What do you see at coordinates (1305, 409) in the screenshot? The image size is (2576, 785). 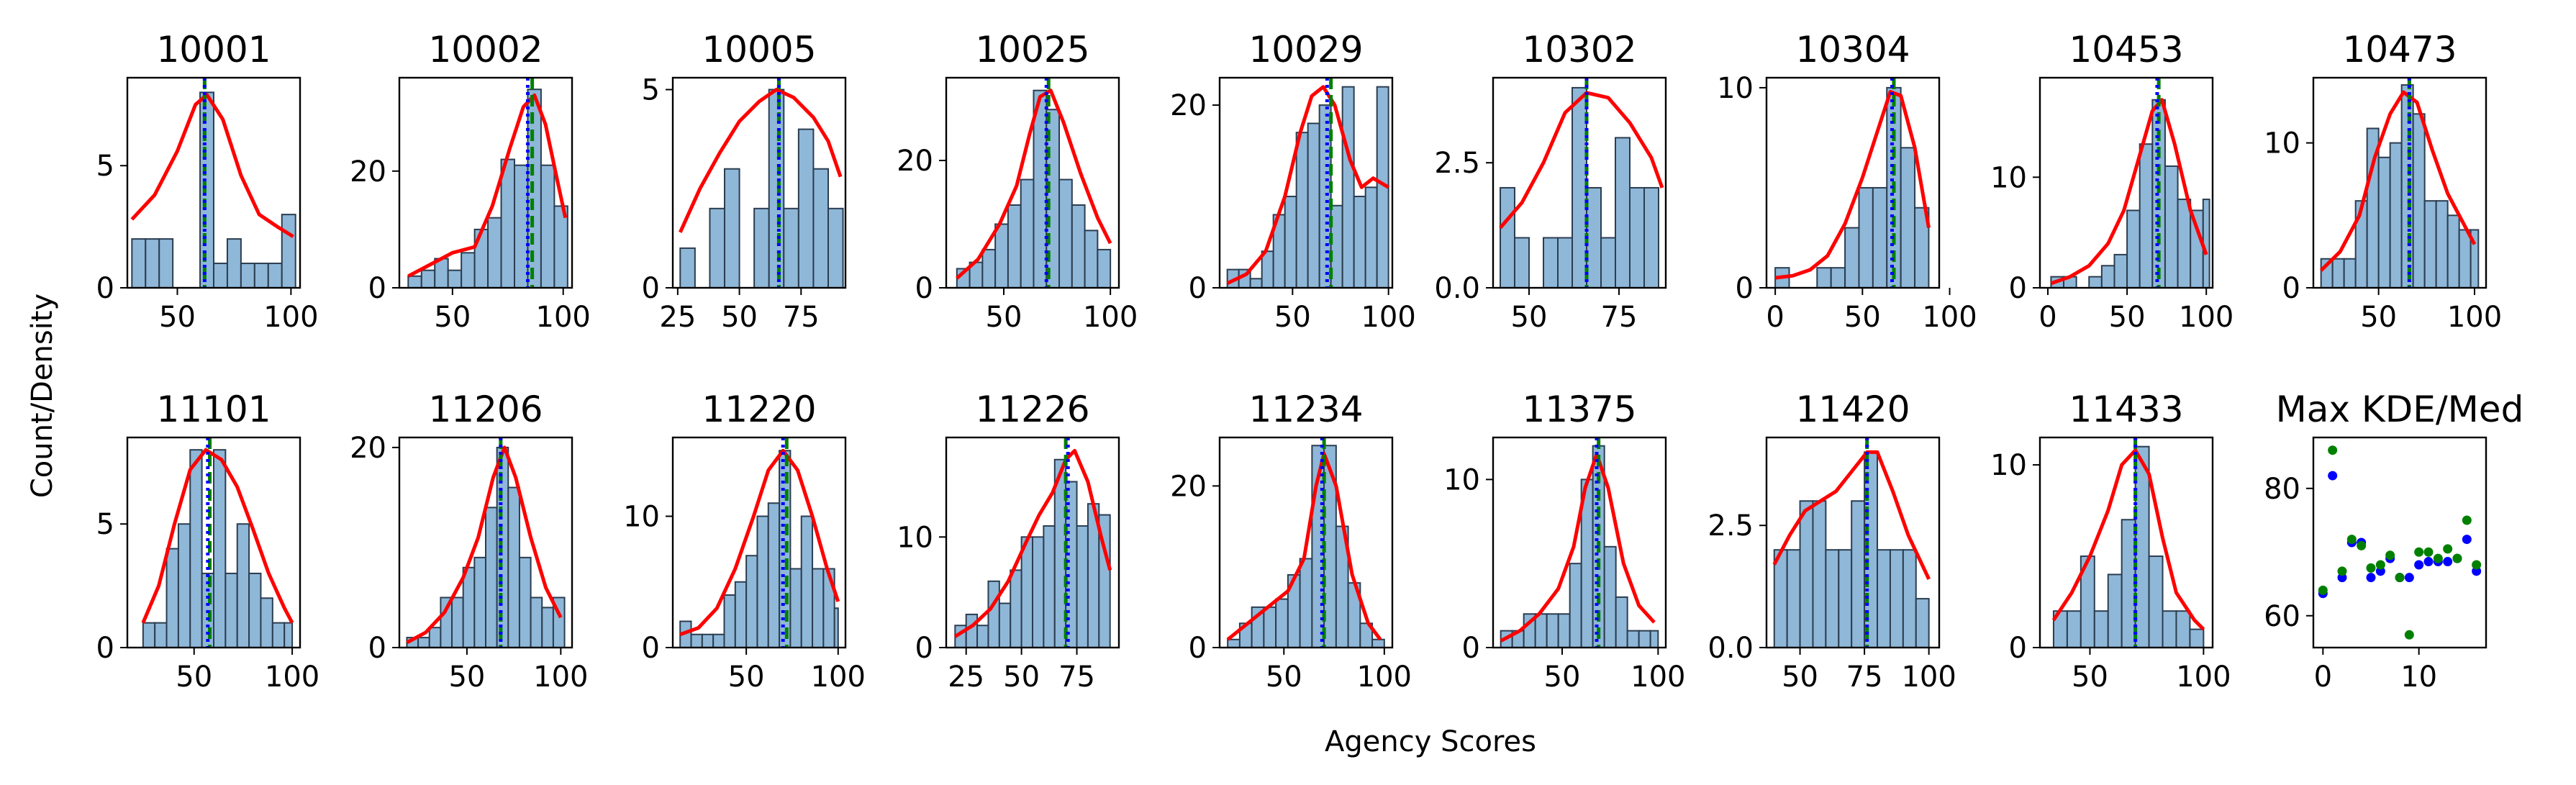 I see `panel-title: 11234` at bounding box center [1305, 409].